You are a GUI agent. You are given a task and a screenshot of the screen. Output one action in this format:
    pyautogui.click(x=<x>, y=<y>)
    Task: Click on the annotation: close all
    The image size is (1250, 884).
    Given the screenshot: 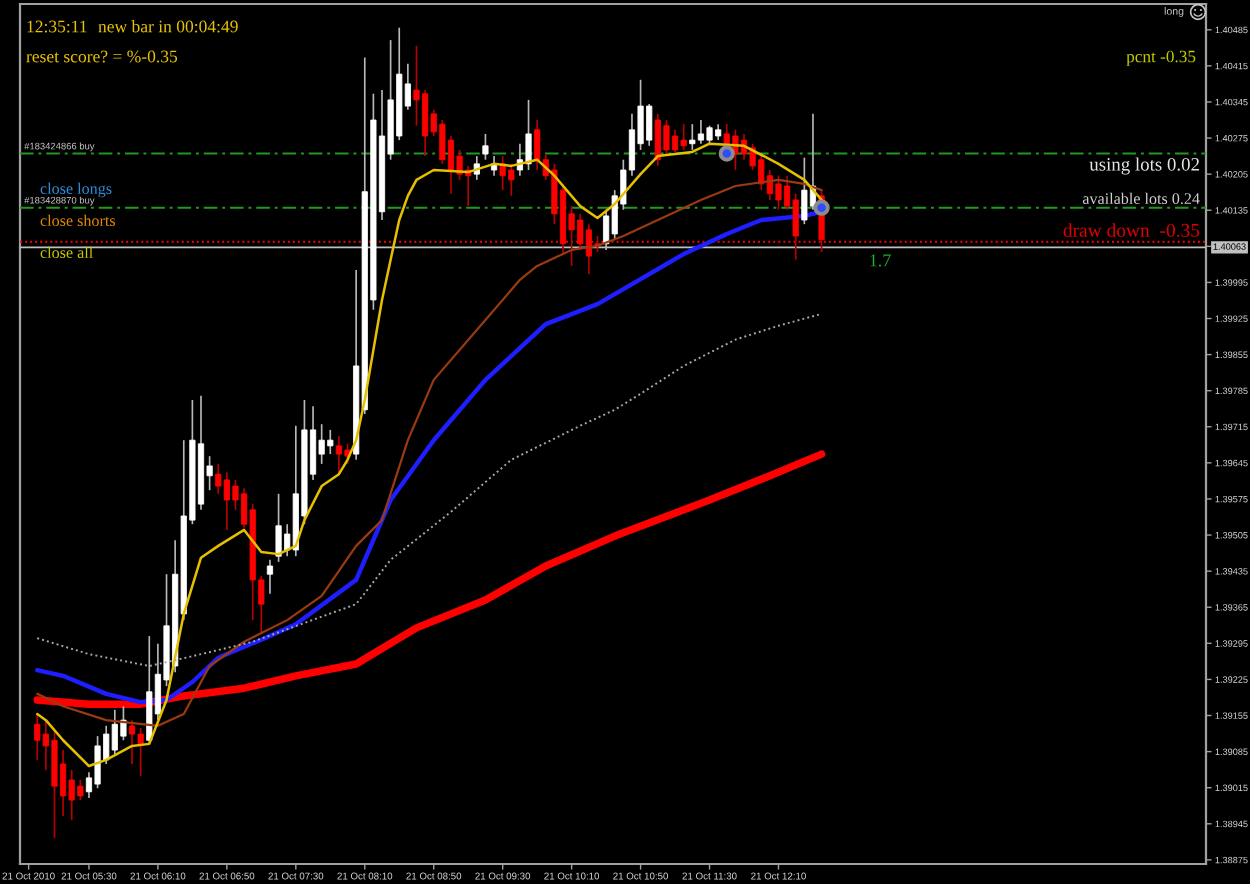 What is the action you would take?
    pyautogui.click(x=66, y=252)
    